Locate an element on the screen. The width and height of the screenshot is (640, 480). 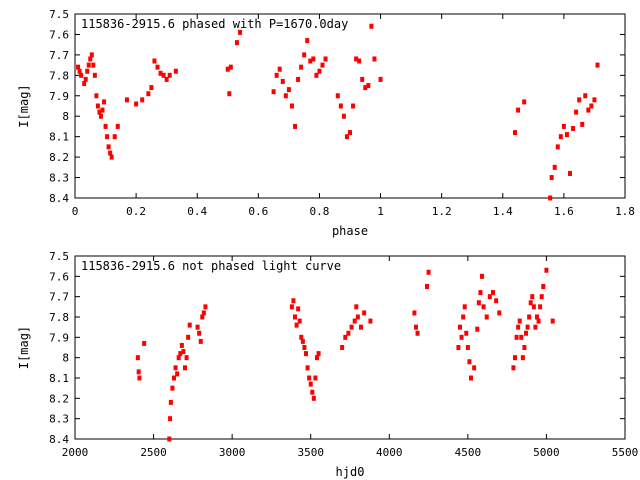
y-axis-label: I[mag] is located at coordinates (24, 347).